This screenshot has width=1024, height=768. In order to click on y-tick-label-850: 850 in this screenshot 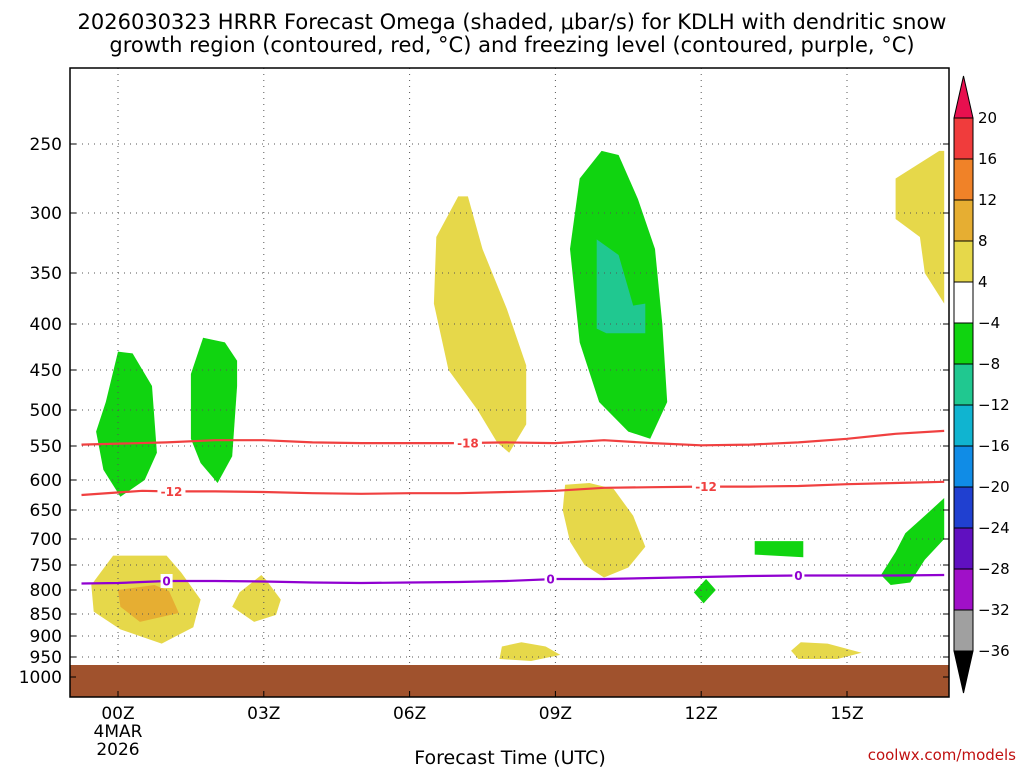, I will do `click(46, 615)`.